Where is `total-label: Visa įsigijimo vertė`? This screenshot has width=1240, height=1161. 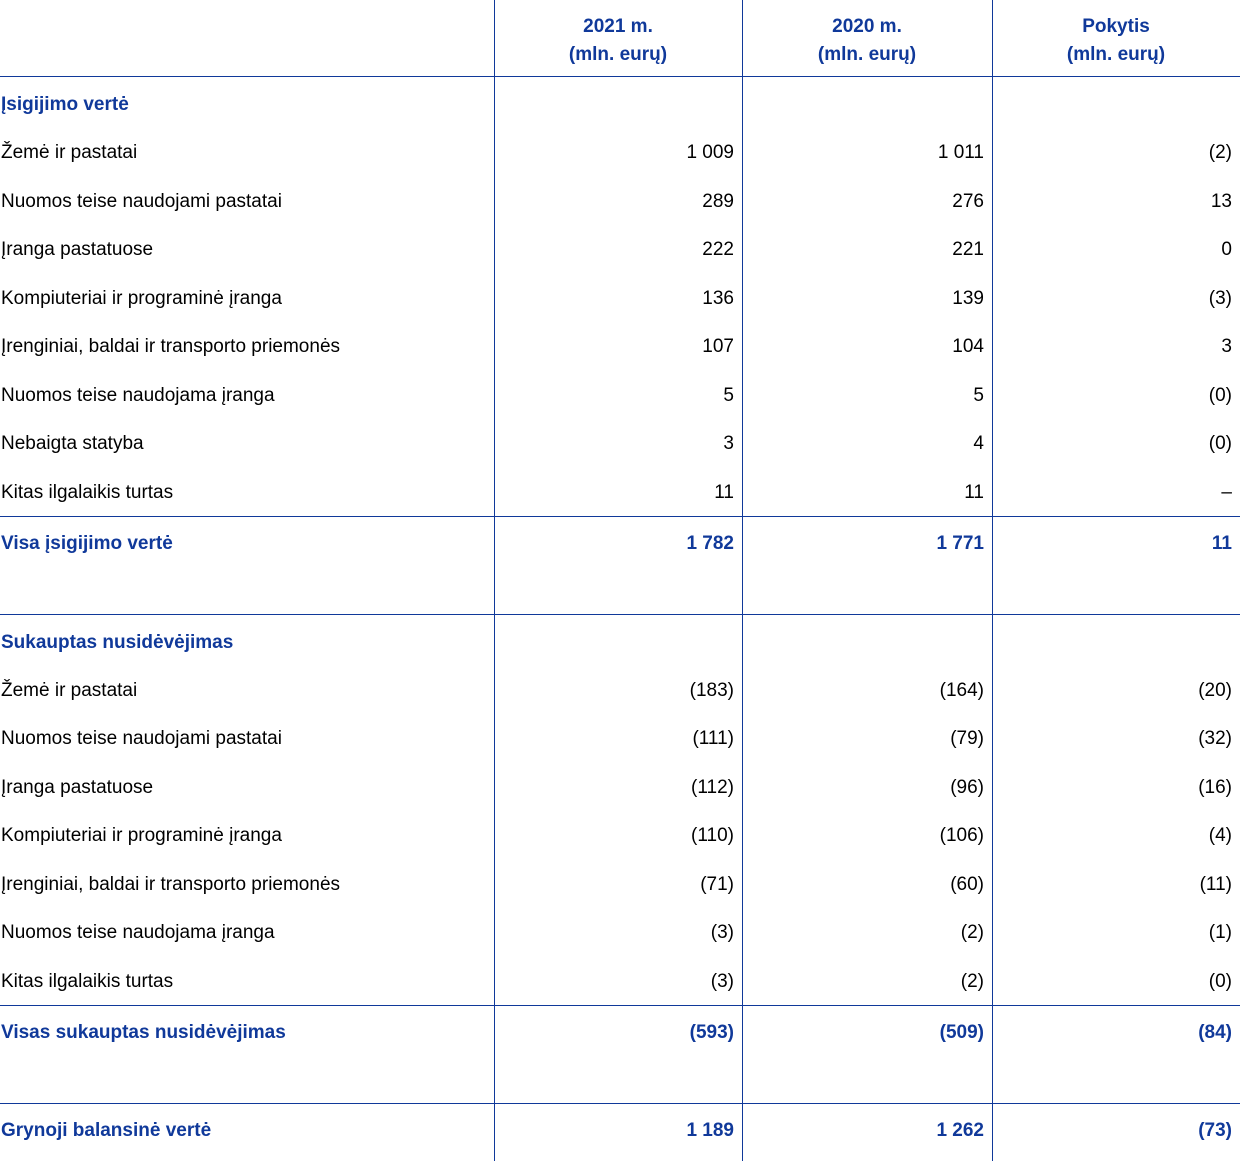
total-label: Visa įsigijimo vertė is located at coordinates (87, 543).